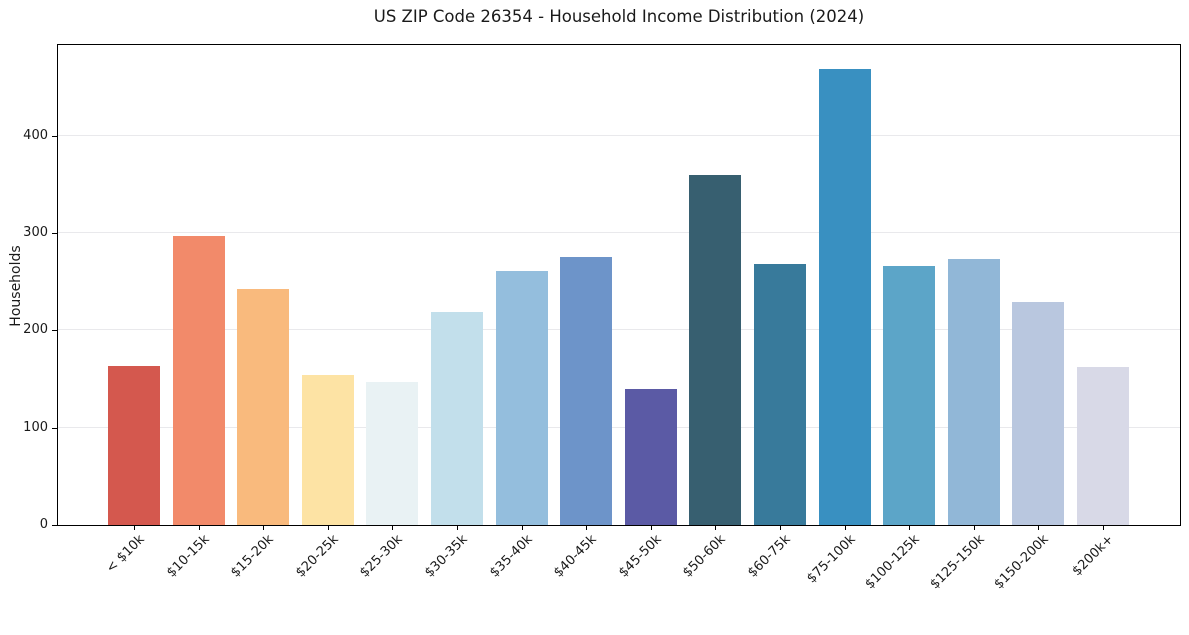  Describe the element at coordinates (35, 135) in the screenshot. I see `y-tick-label: 400` at that location.